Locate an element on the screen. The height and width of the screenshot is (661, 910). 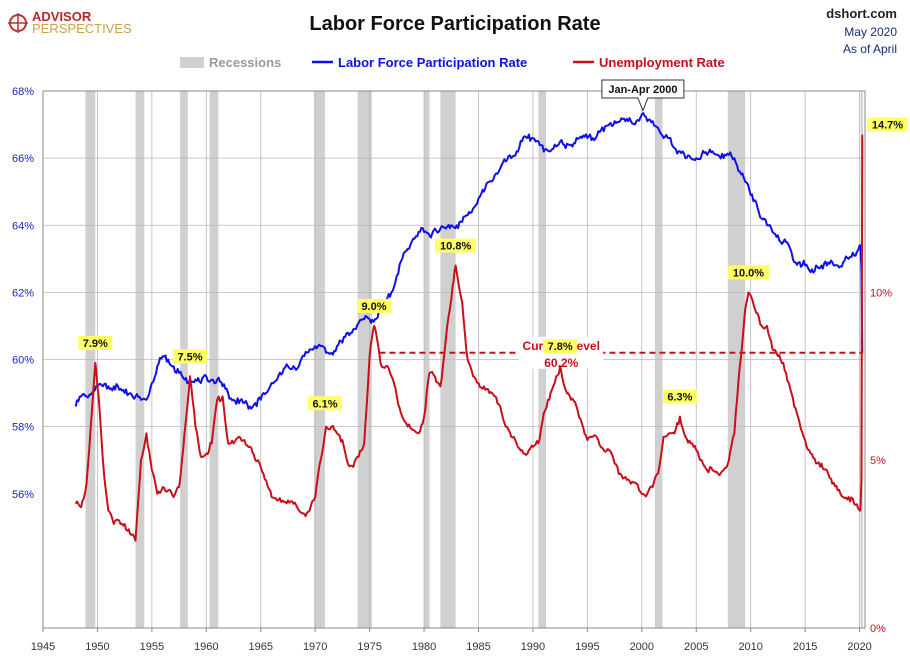
peak-label: 14.7% is located at coordinates (887, 126).